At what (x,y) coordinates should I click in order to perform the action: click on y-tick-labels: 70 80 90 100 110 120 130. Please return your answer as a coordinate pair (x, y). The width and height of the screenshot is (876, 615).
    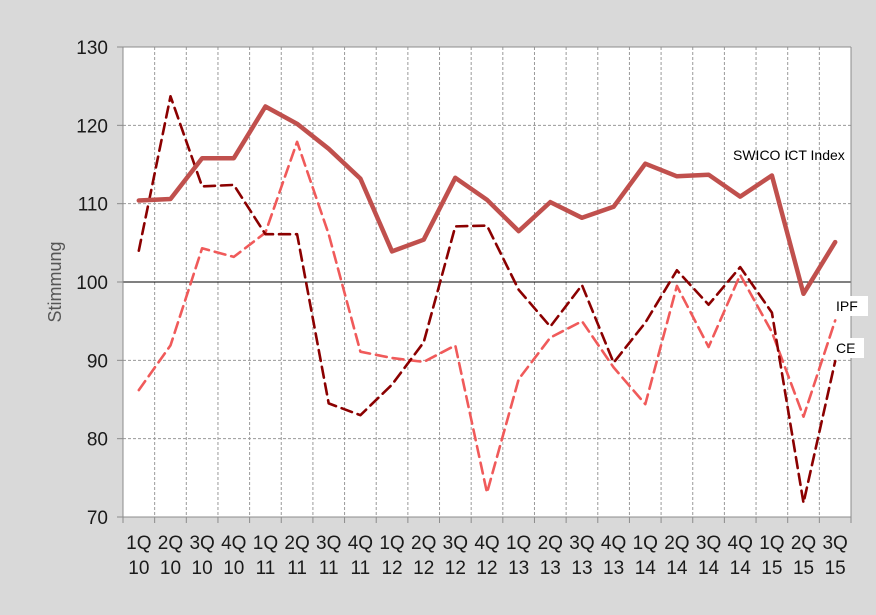
    Looking at the image, I should click on (92, 283).